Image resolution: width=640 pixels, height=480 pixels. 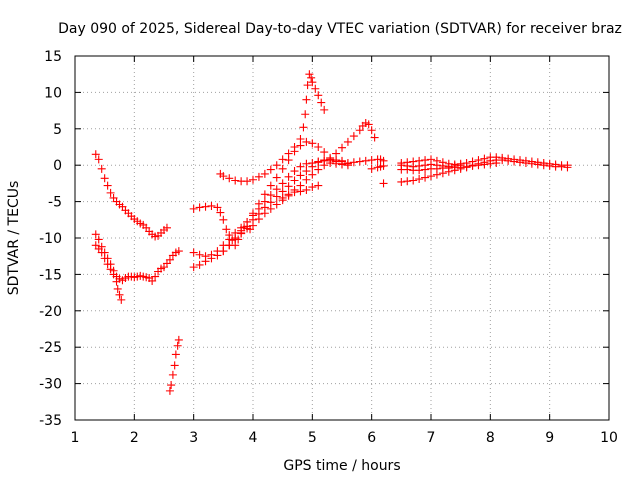 What do you see at coordinates (312, 438) in the screenshot?
I see `x-tick-label: 5` at bounding box center [312, 438].